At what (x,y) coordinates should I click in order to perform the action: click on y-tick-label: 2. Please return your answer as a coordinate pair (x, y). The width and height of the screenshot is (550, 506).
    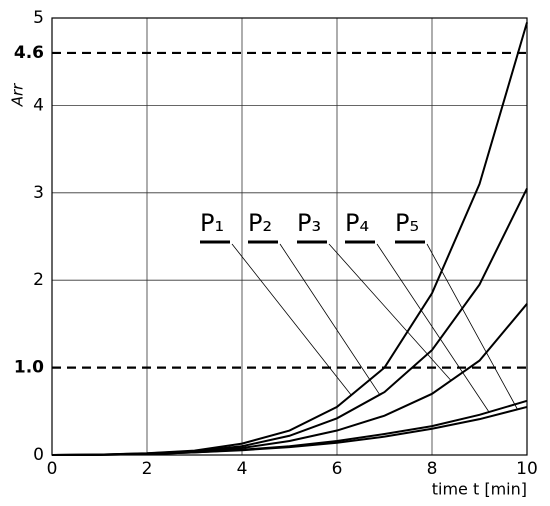
    Looking at the image, I should click on (38, 280).